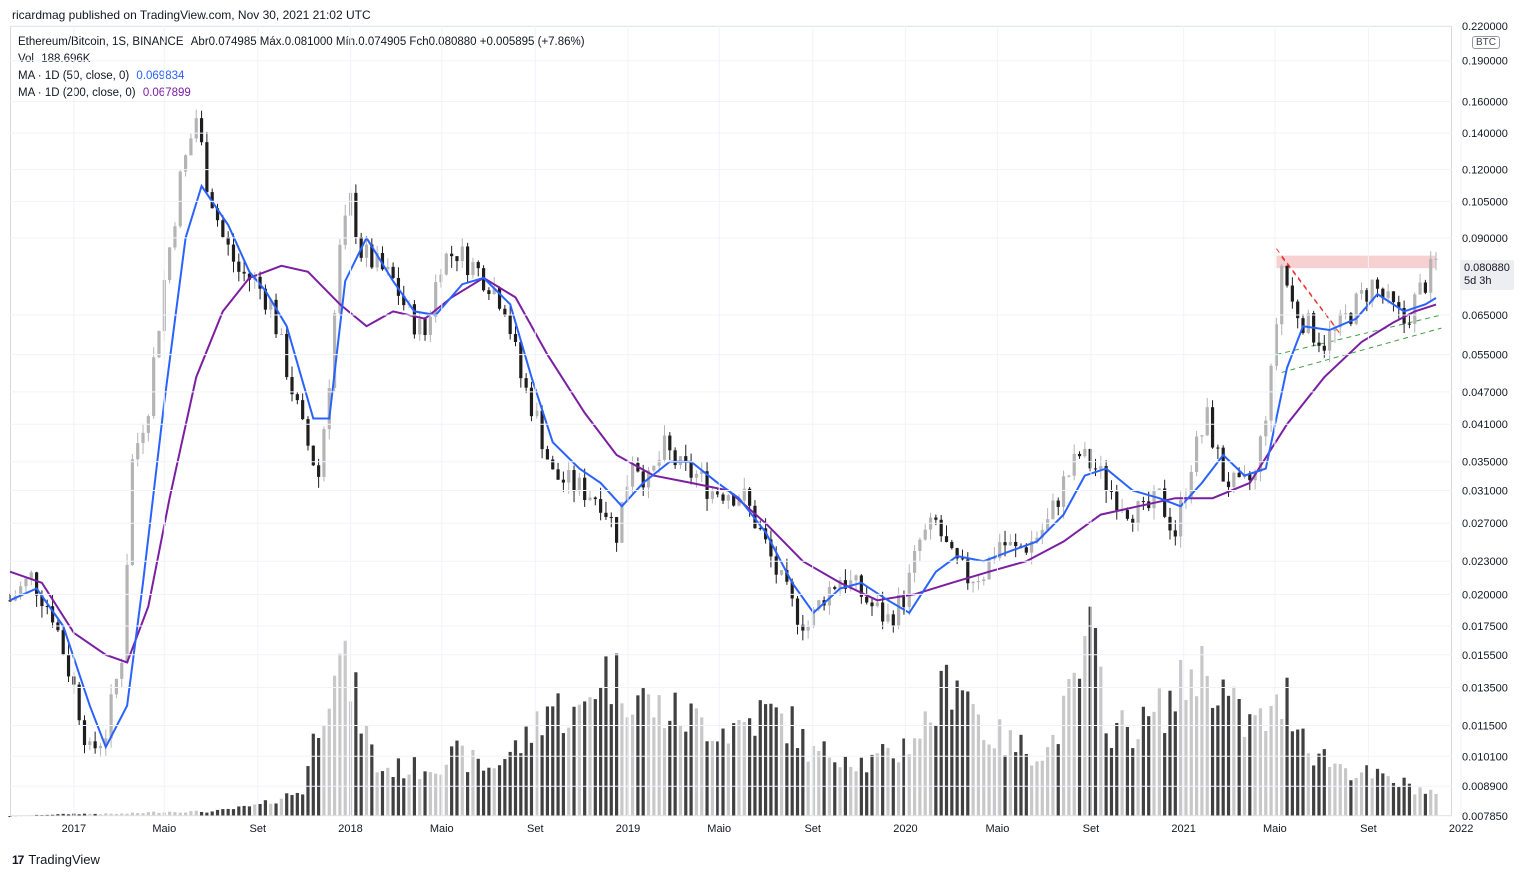 The width and height of the screenshot is (1528, 878). I want to click on currency-button: BTC, so click(1486, 42).